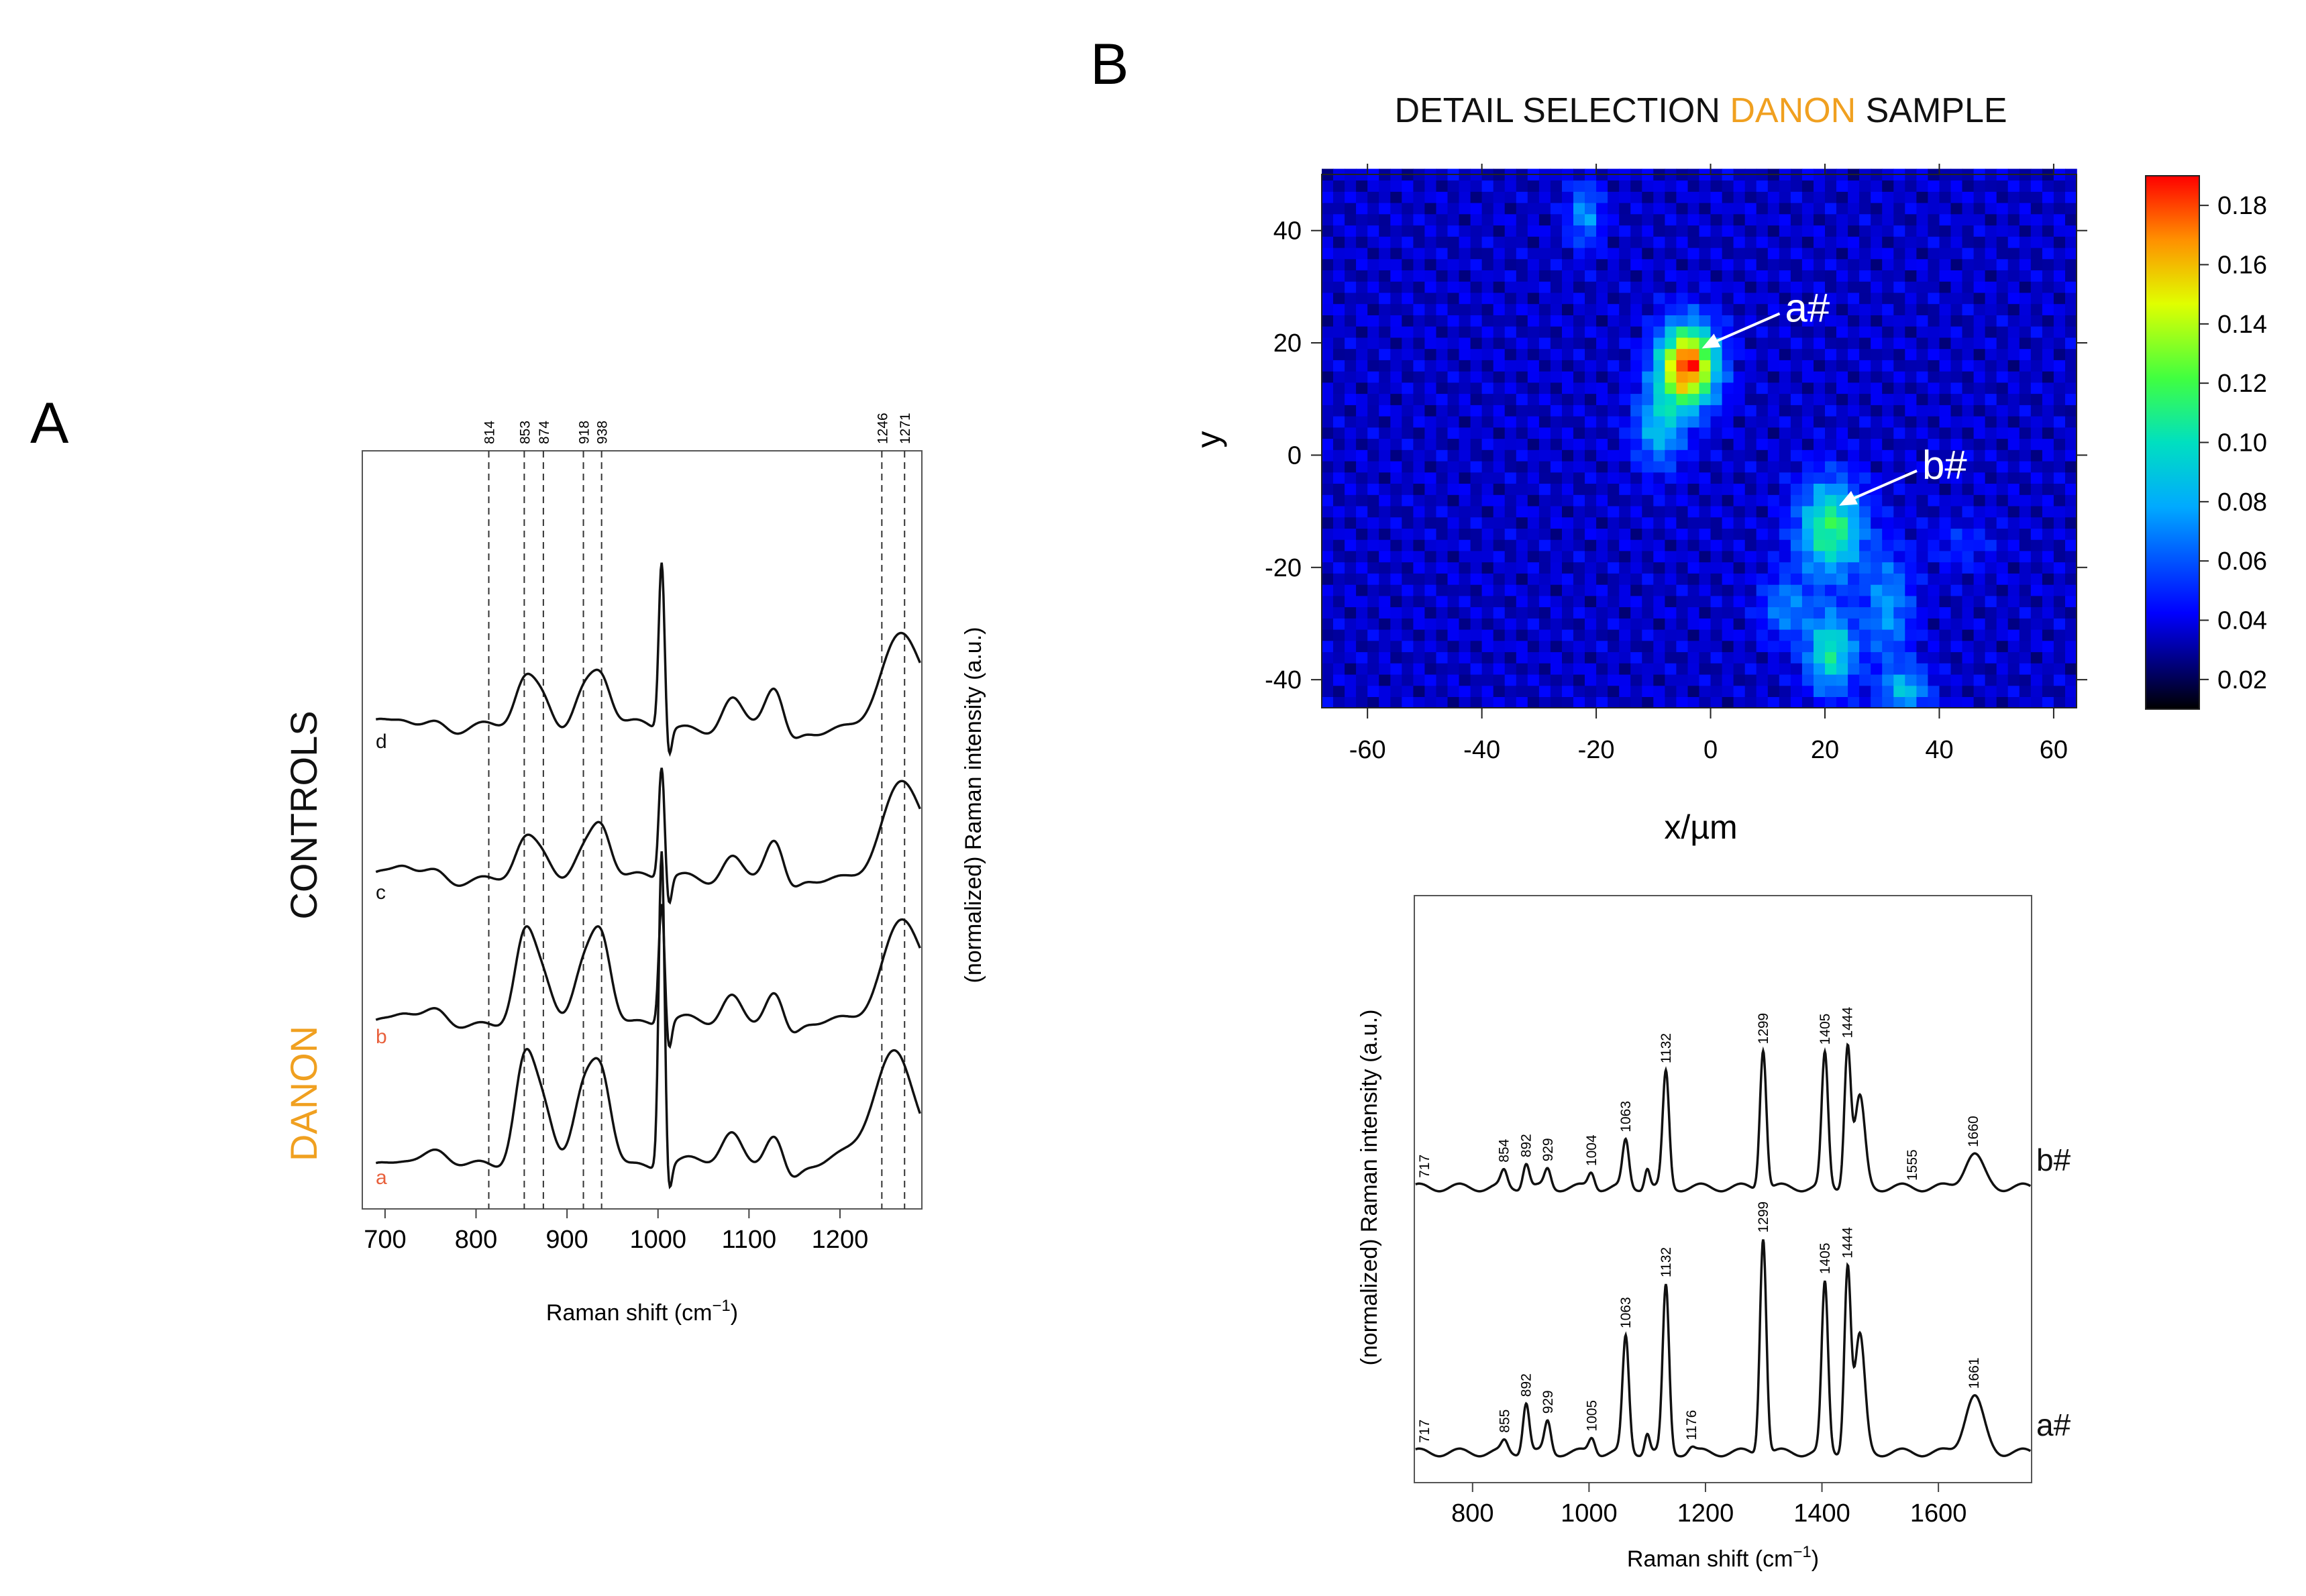 Image resolution: width=2306 pixels, height=1596 pixels. I want to click on spec-peak-label-b#-10: 1555, so click(1912, 1165).